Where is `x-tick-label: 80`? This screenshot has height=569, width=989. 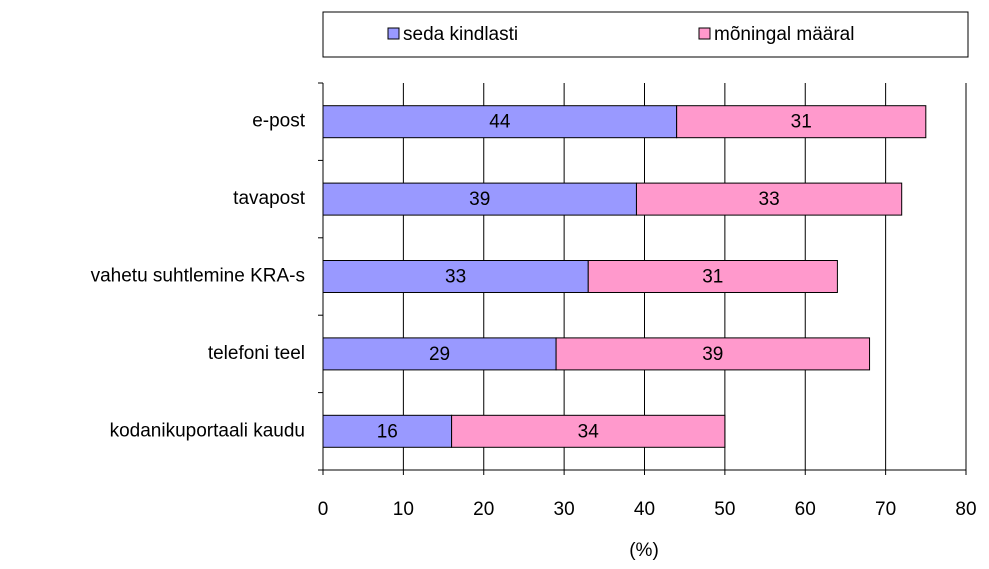 x-tick-label: 80 is located at coordinates (965, 509).